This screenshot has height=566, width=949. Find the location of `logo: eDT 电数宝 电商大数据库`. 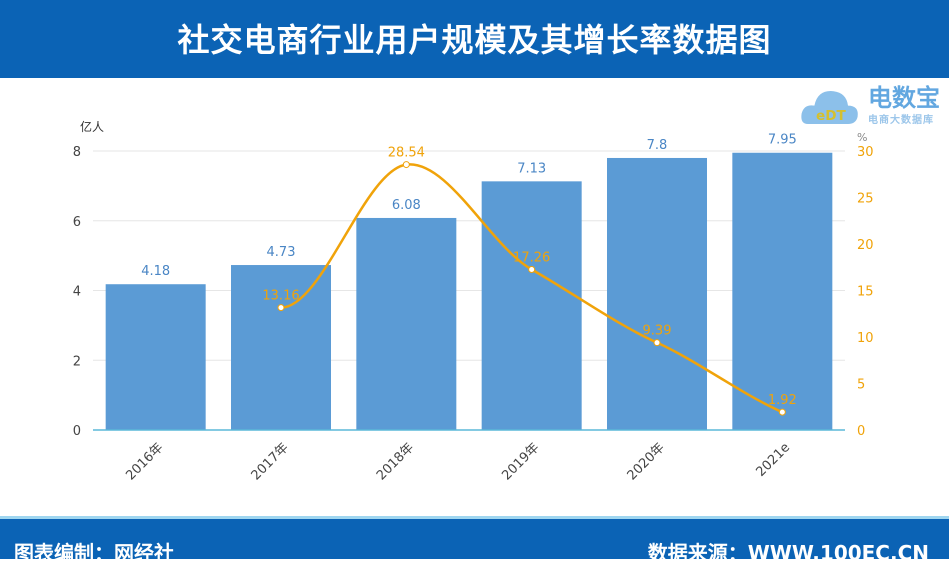

logo: eDT 电数宝 电商大数据库 is located at coordinates (874, 105).